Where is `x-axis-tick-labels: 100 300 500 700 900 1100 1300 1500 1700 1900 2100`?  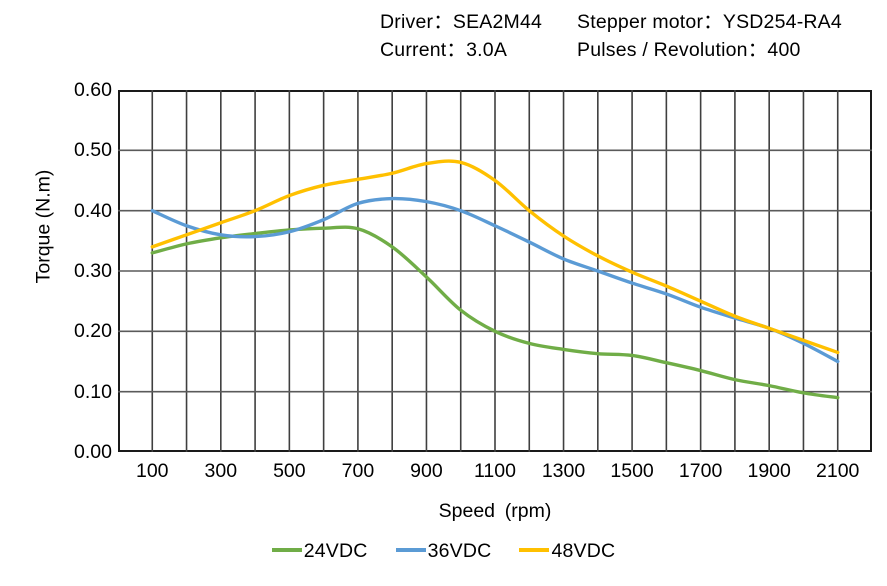
x-axis-tick-labels: 100 300 500 700 900 1100 1300 1500 1700 1900 2100 is located at coordinates (495, 472).